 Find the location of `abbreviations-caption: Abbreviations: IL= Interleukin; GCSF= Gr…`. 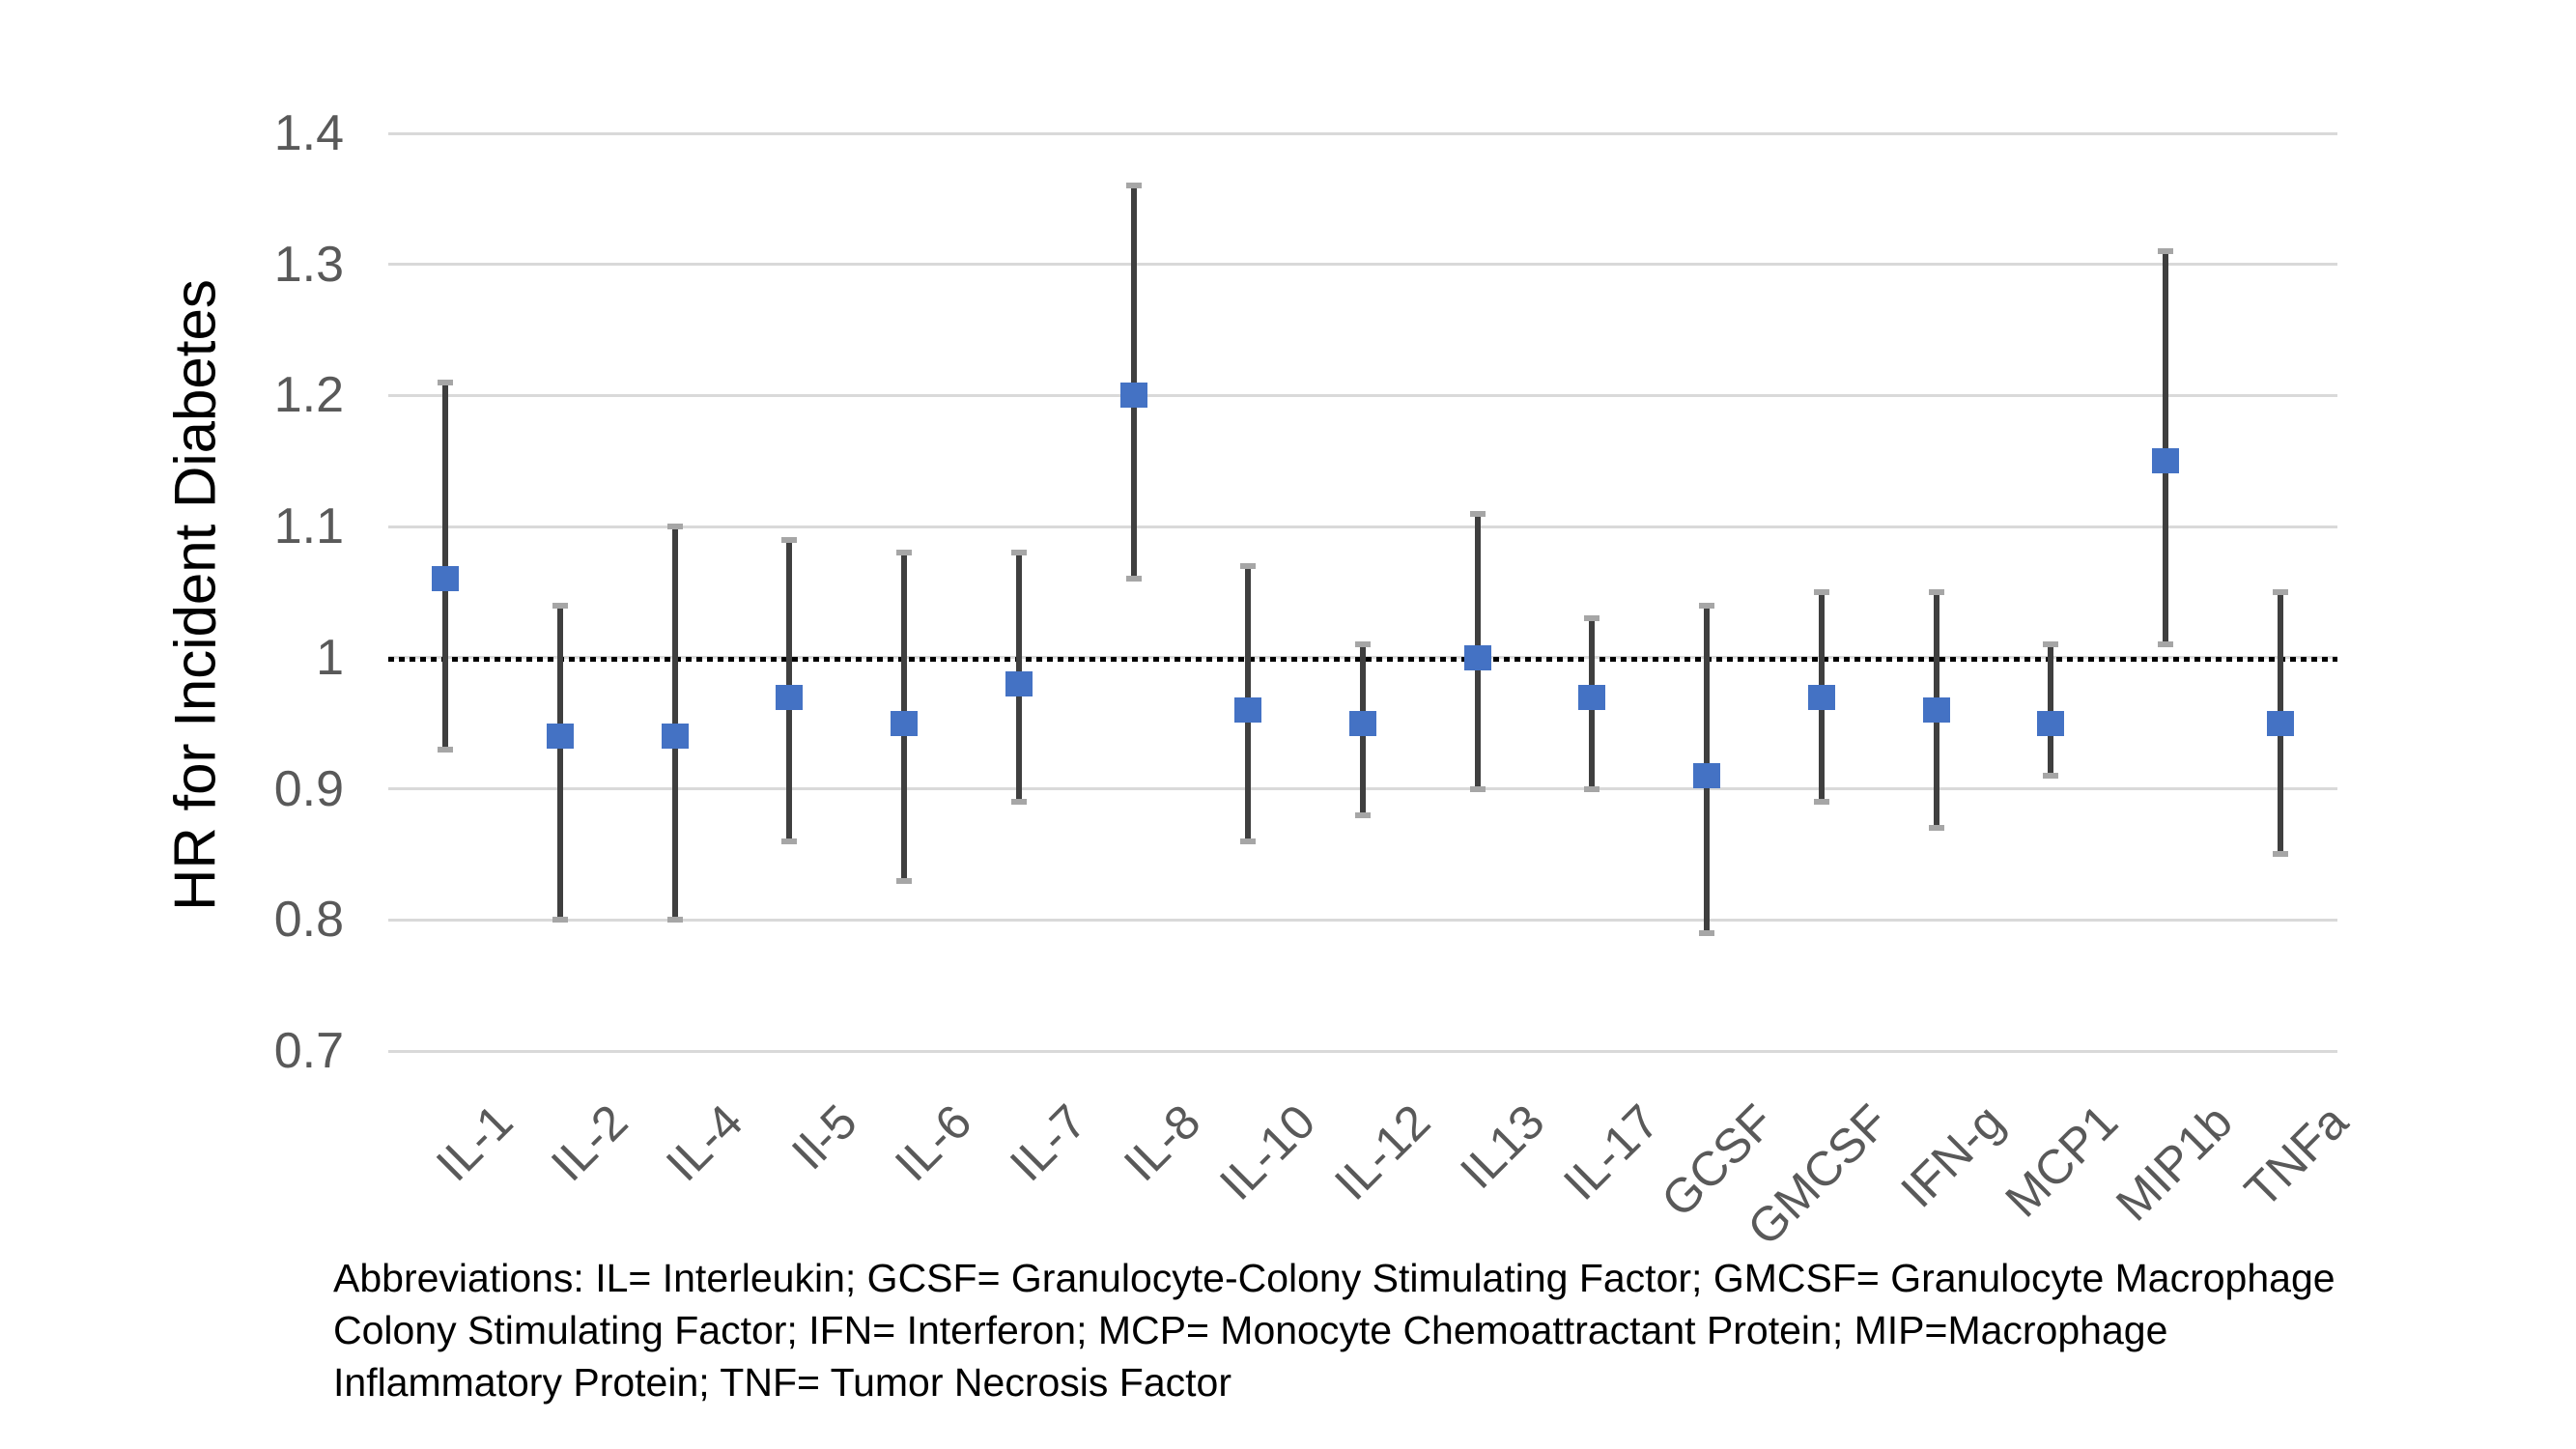

abbreviations-caption: Abbreviations: IL= Interleukin; GCSF= Gr… is located at coordinates (1371, 1330).